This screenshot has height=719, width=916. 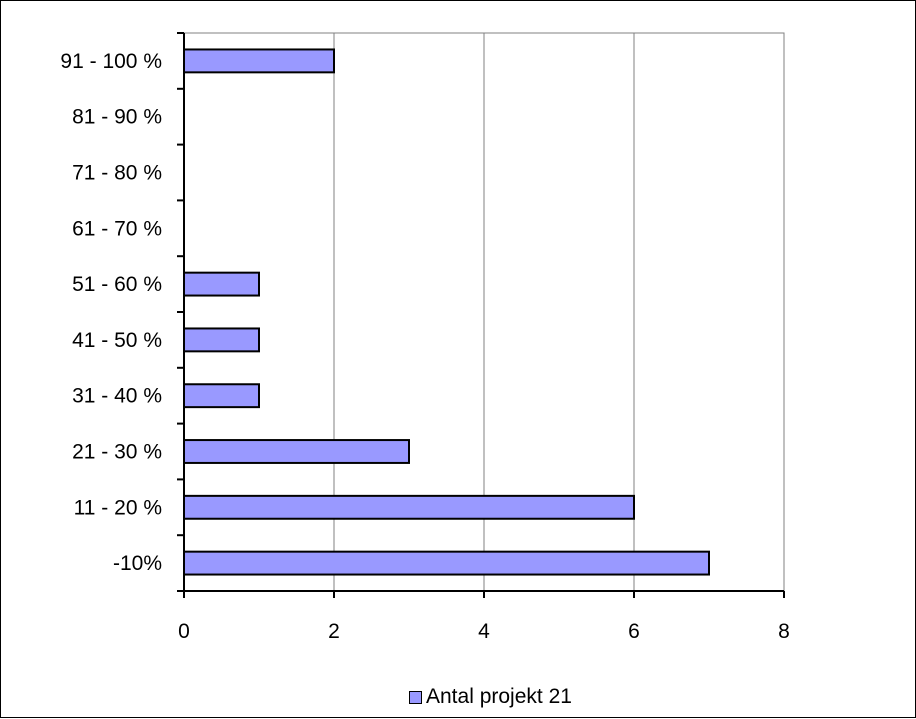 What do you see at coordinates (117, 284) in the screenshot?
I see `category-label-5: 51 - 60 %` at bounding box center [117, 284].